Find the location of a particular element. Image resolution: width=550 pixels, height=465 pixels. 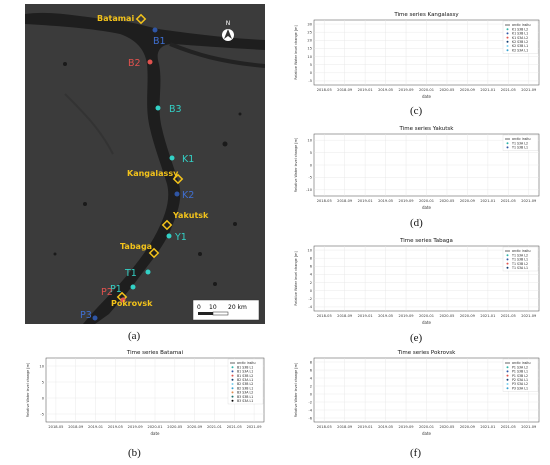

x-tick-label: 2021-05 is located at coordinates (234, 427).